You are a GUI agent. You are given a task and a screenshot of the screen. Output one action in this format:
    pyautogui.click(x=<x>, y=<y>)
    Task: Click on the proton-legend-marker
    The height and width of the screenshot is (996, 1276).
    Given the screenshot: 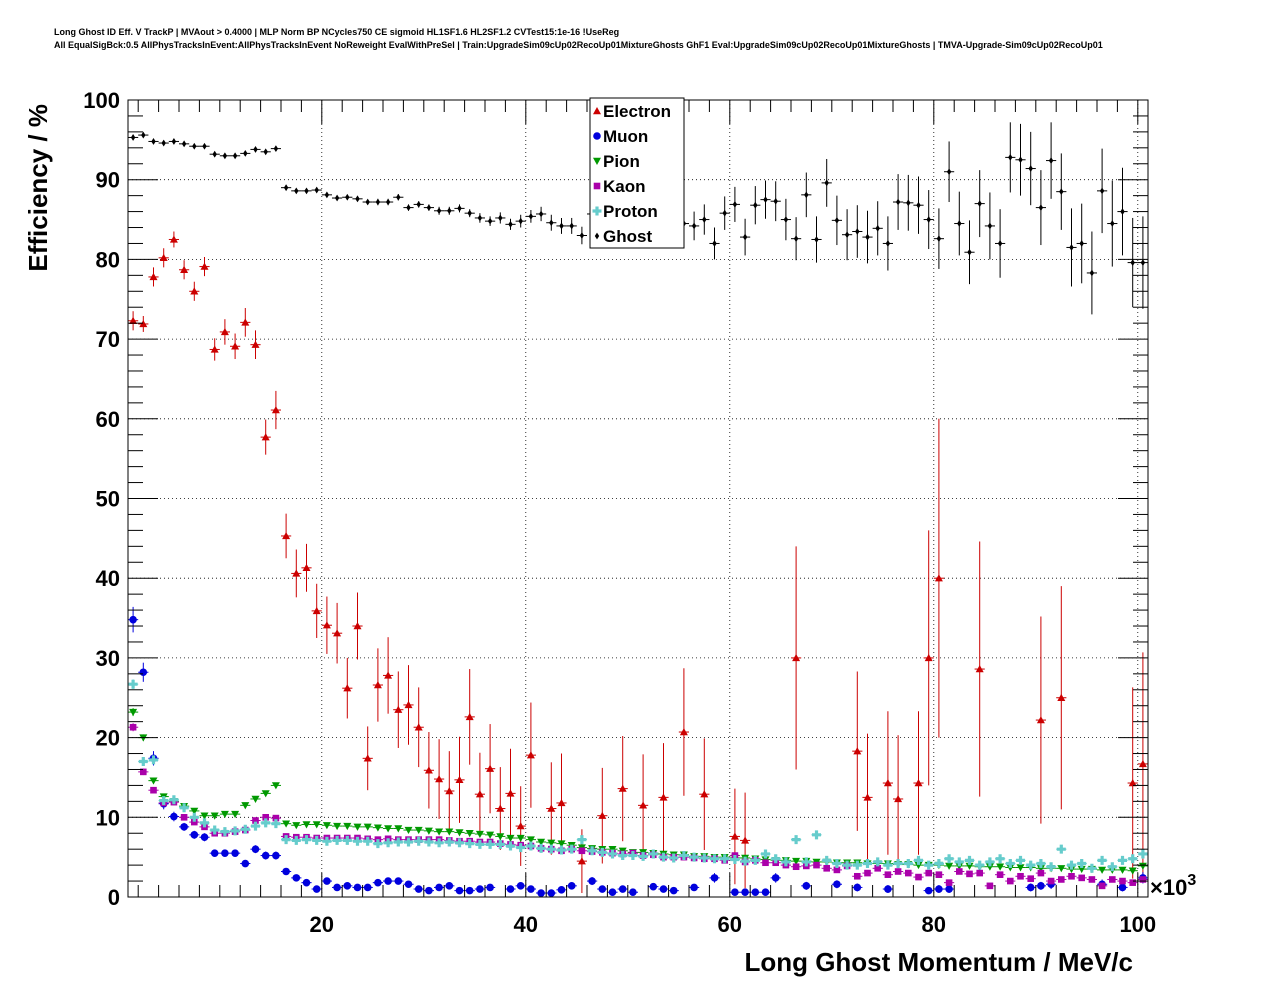 What is the action you would take?
    pyautogui.click(x=597, y=211)
    